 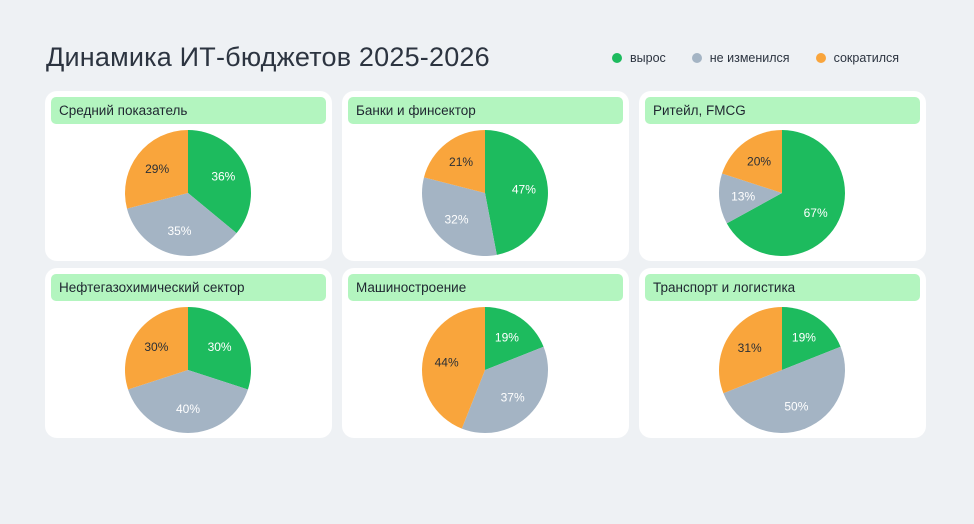 What do you see at coordinates (782, 287) in the screenshot?
I see `chart-title: Транспорт и логистика` at bounding box center [782, 287].